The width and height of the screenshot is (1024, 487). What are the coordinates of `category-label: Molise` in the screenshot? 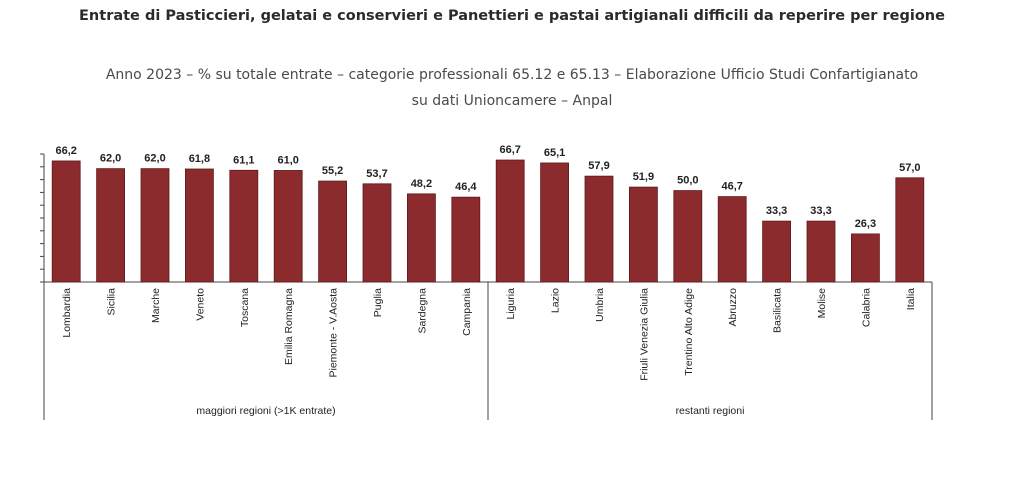 It's located at (822, 303).